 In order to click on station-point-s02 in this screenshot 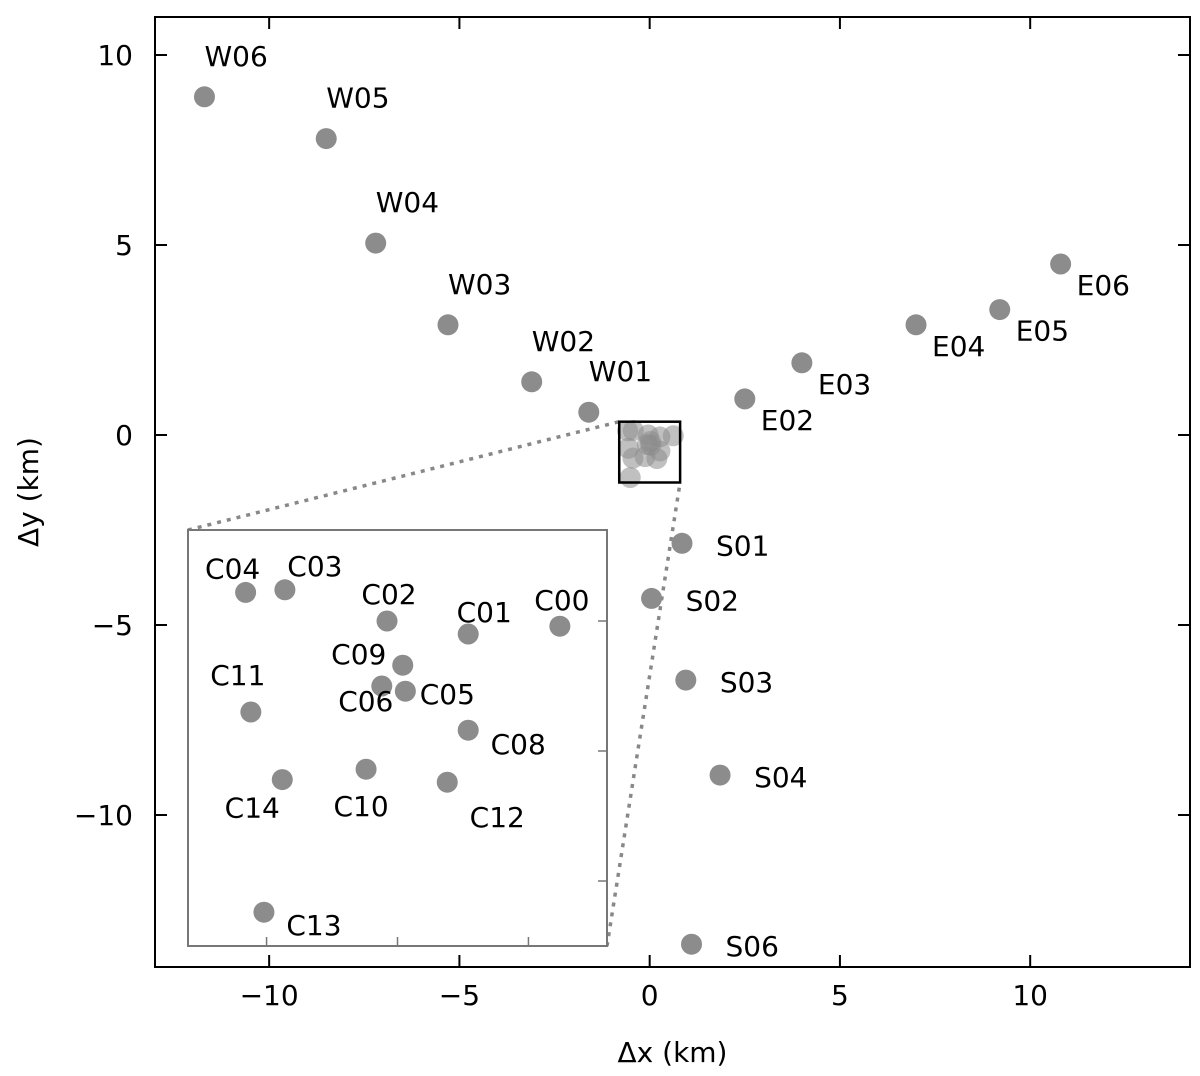, I will do `click(652, 598)`.